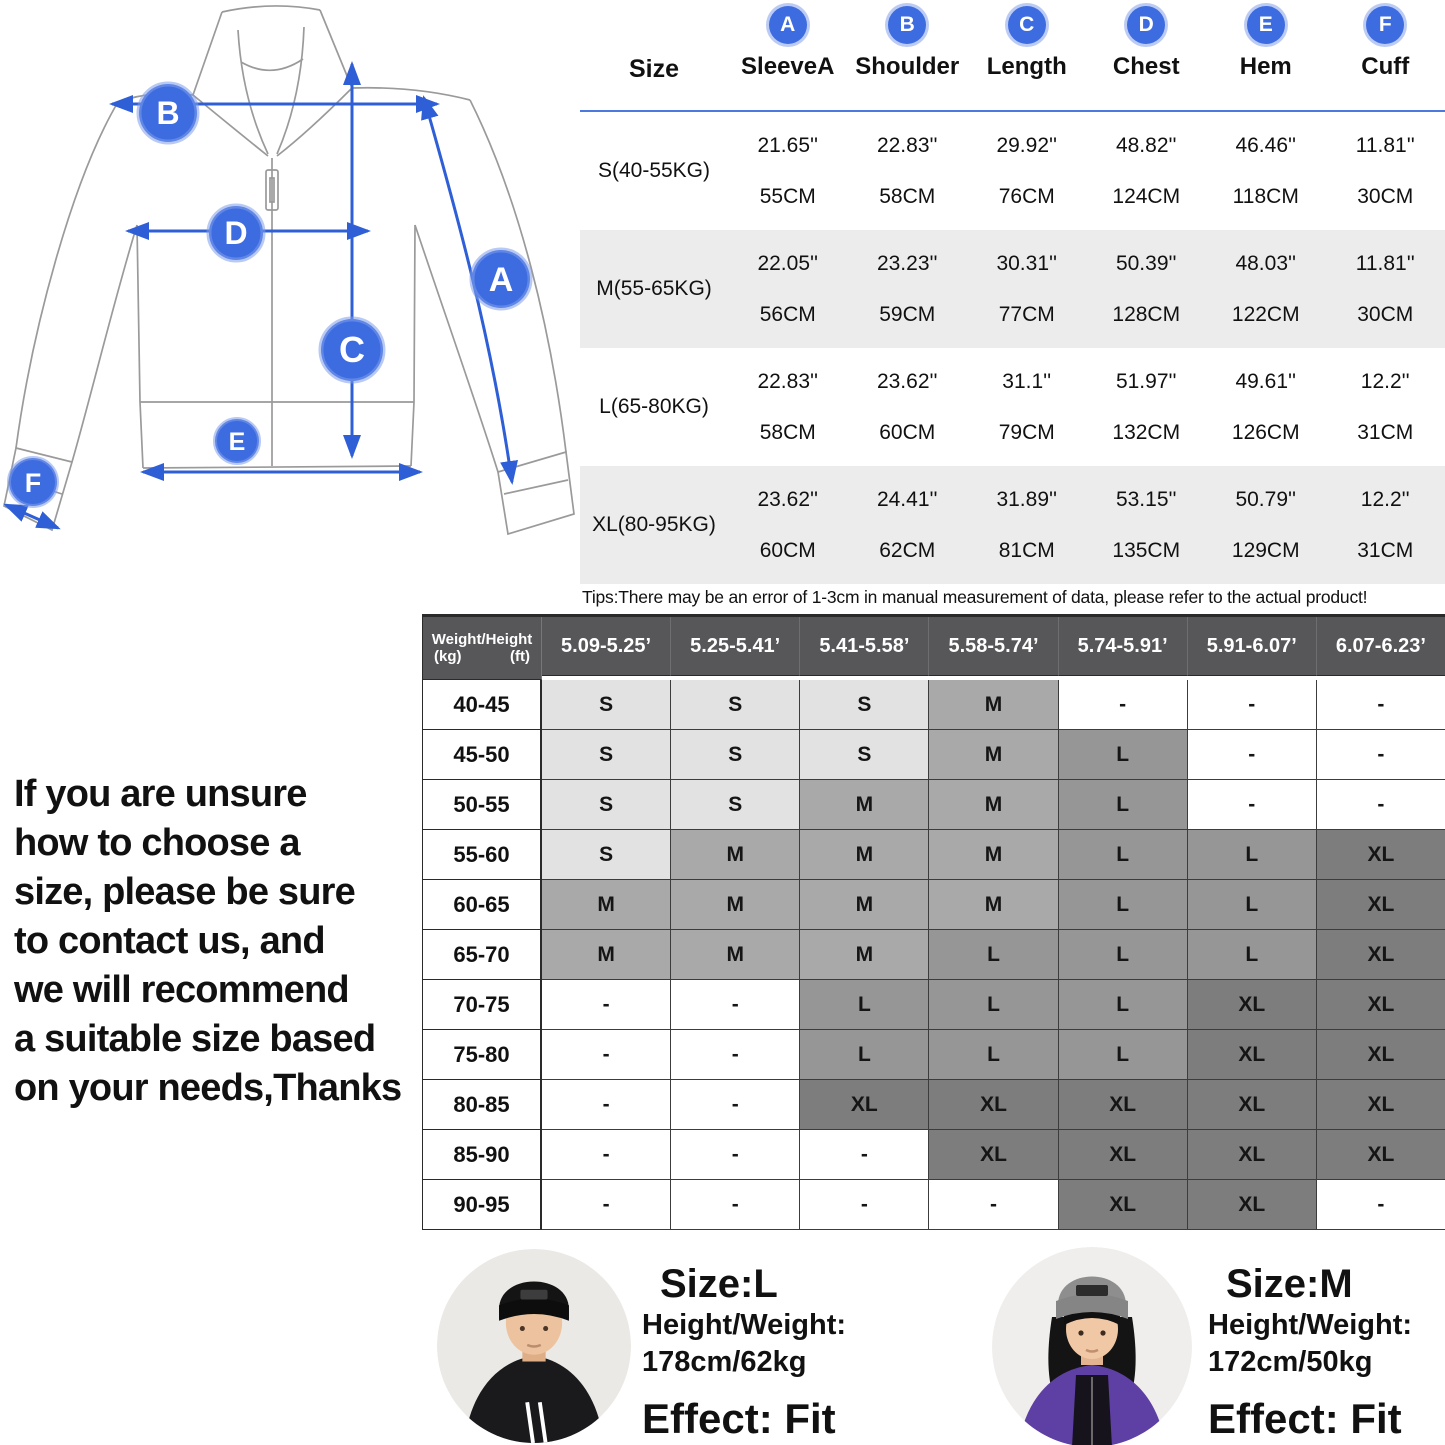 This screenshot has height=1445, width=1445. What do you see at coordinates (1146, 406) in the screenshot?
I see `size-value-cell: 51.97'' 132CM` at bounding box center [1146, 406].